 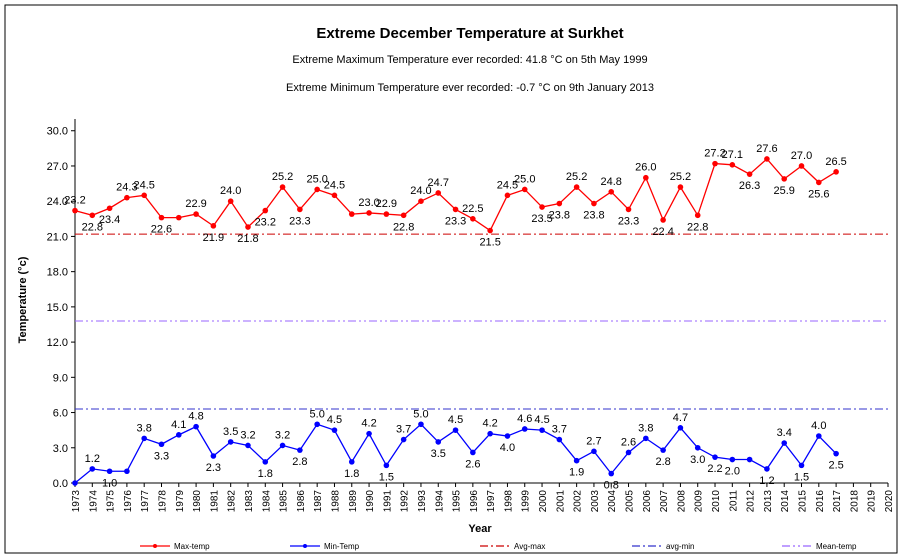 I want to click on data-label: 27.2, so click(x=714, y=154).